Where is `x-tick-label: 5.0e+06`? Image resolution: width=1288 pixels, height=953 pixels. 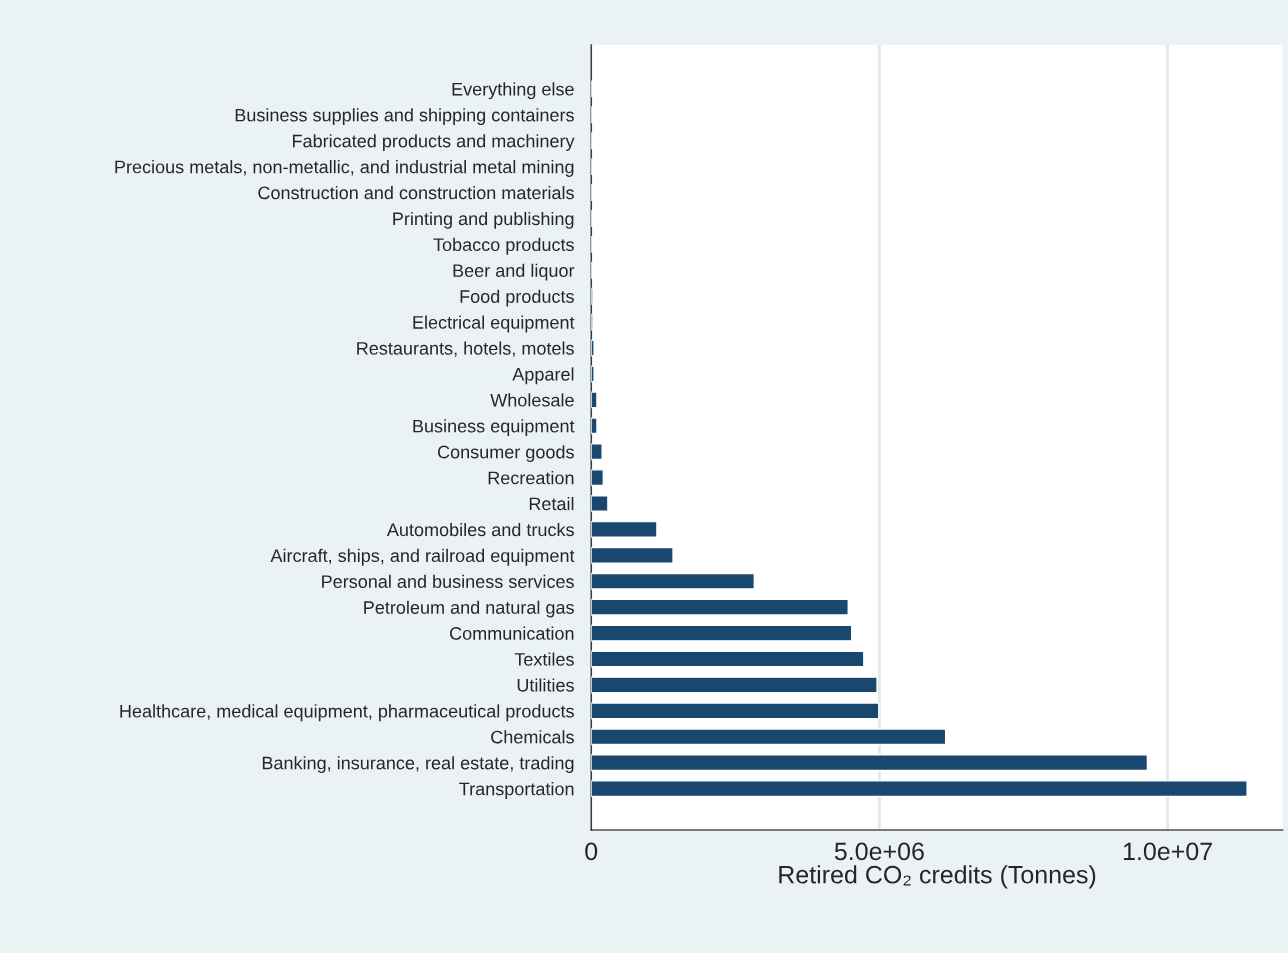
x-tick-label: 5.0e+06 is located at coordinates (879, 851).